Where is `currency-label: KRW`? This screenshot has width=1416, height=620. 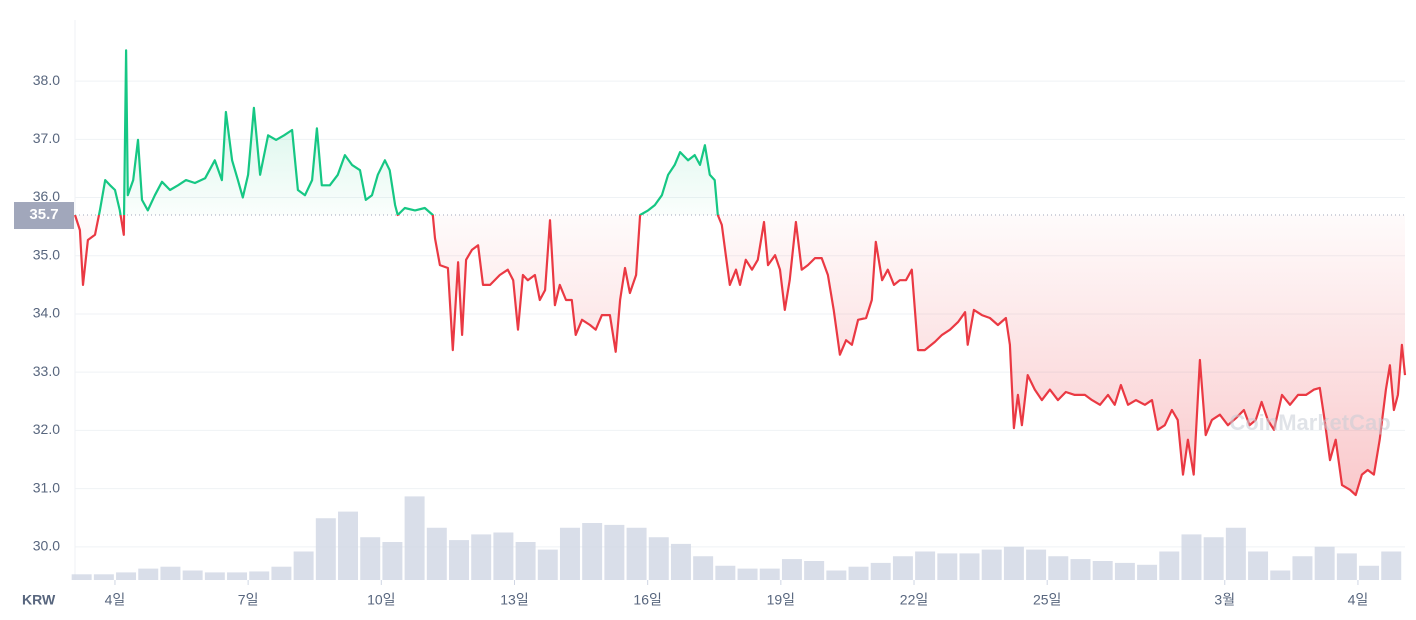
currency-label: KRW is located at coordinates (39, 600).